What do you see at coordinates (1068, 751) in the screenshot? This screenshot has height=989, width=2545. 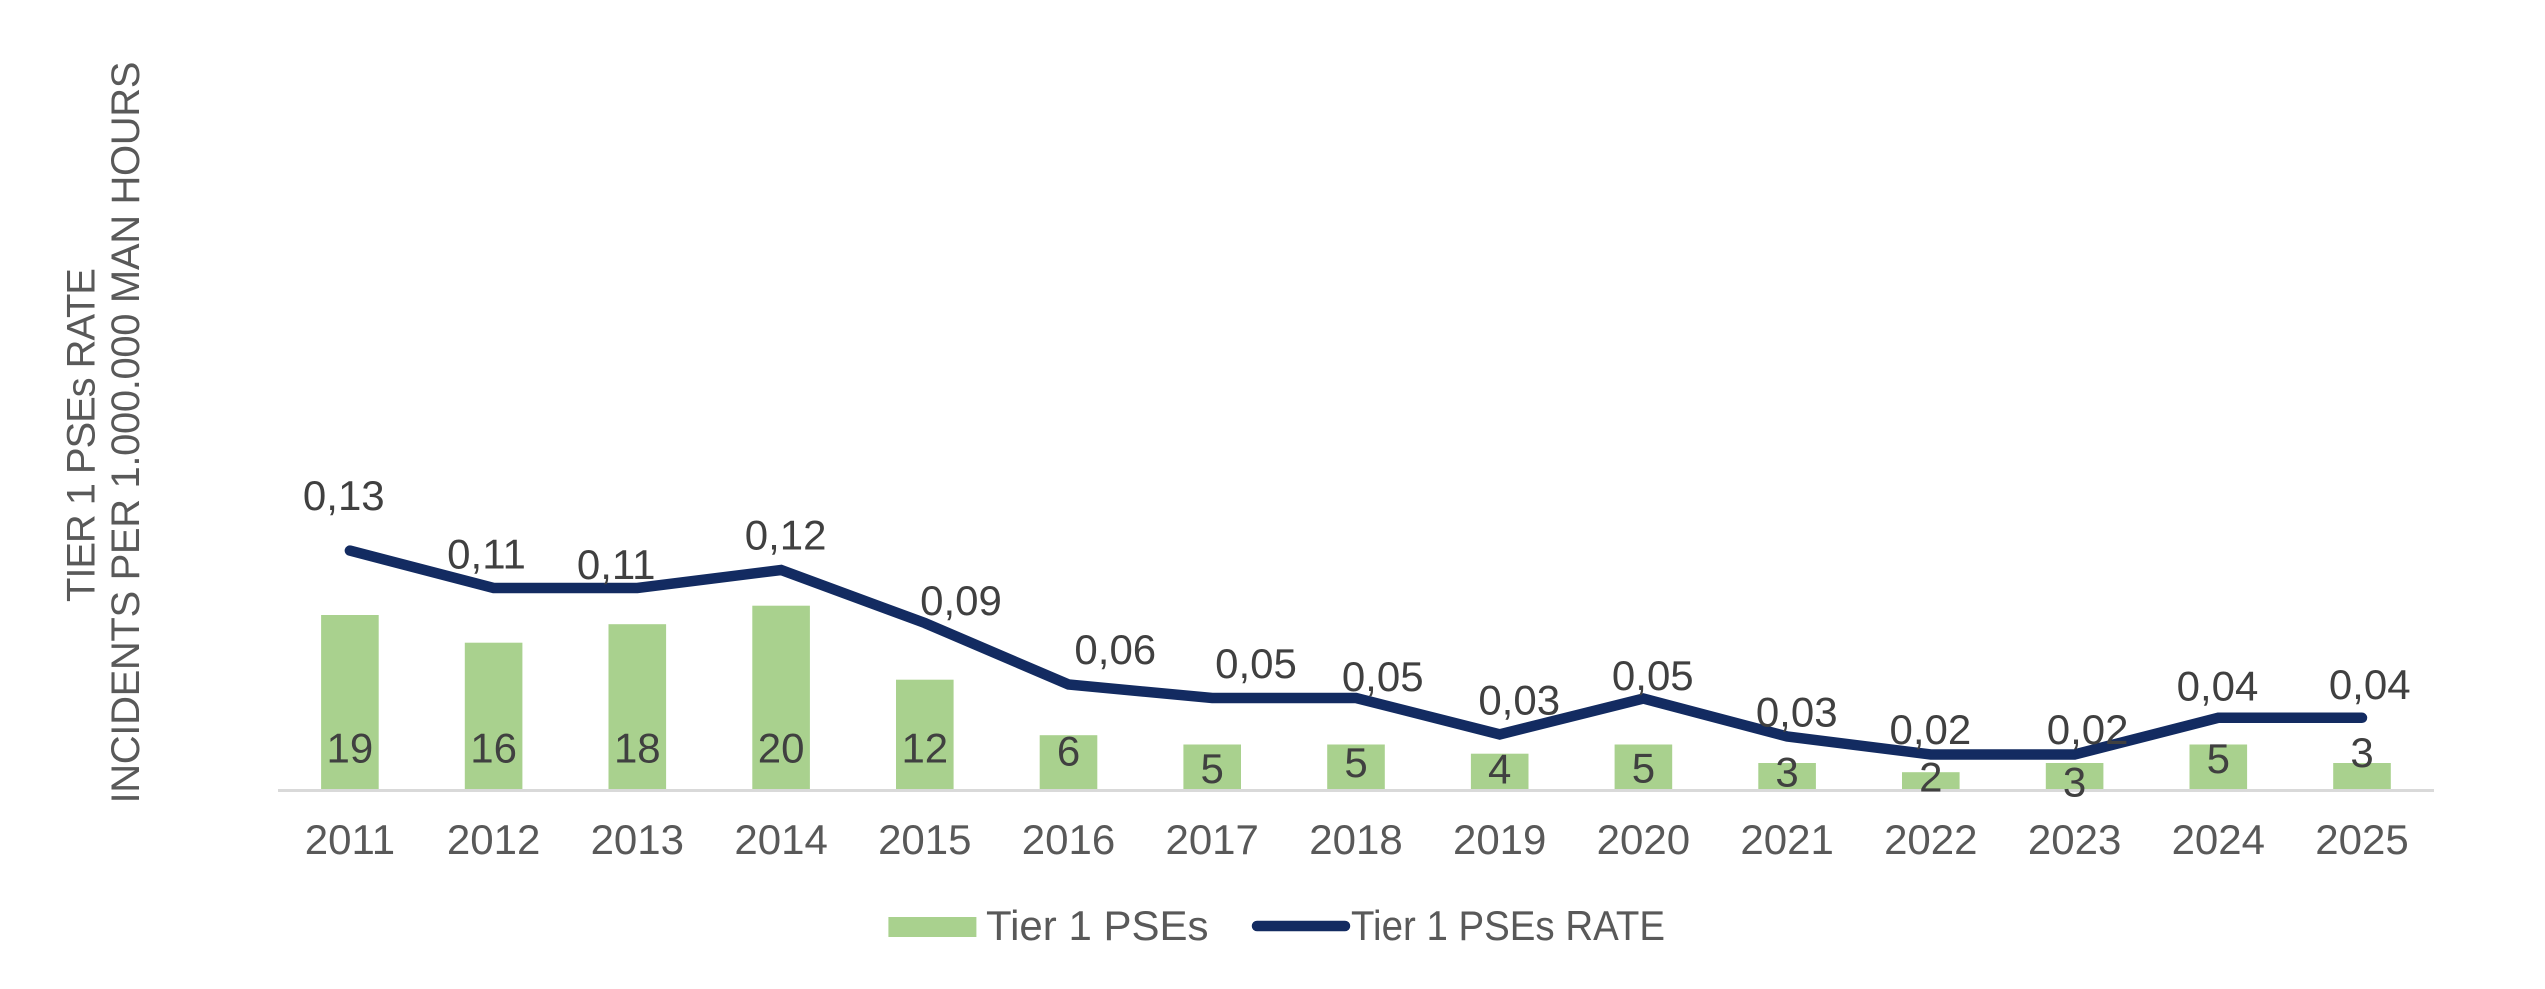 I see `svg-text: 6` at bounding box center [1068, 751].